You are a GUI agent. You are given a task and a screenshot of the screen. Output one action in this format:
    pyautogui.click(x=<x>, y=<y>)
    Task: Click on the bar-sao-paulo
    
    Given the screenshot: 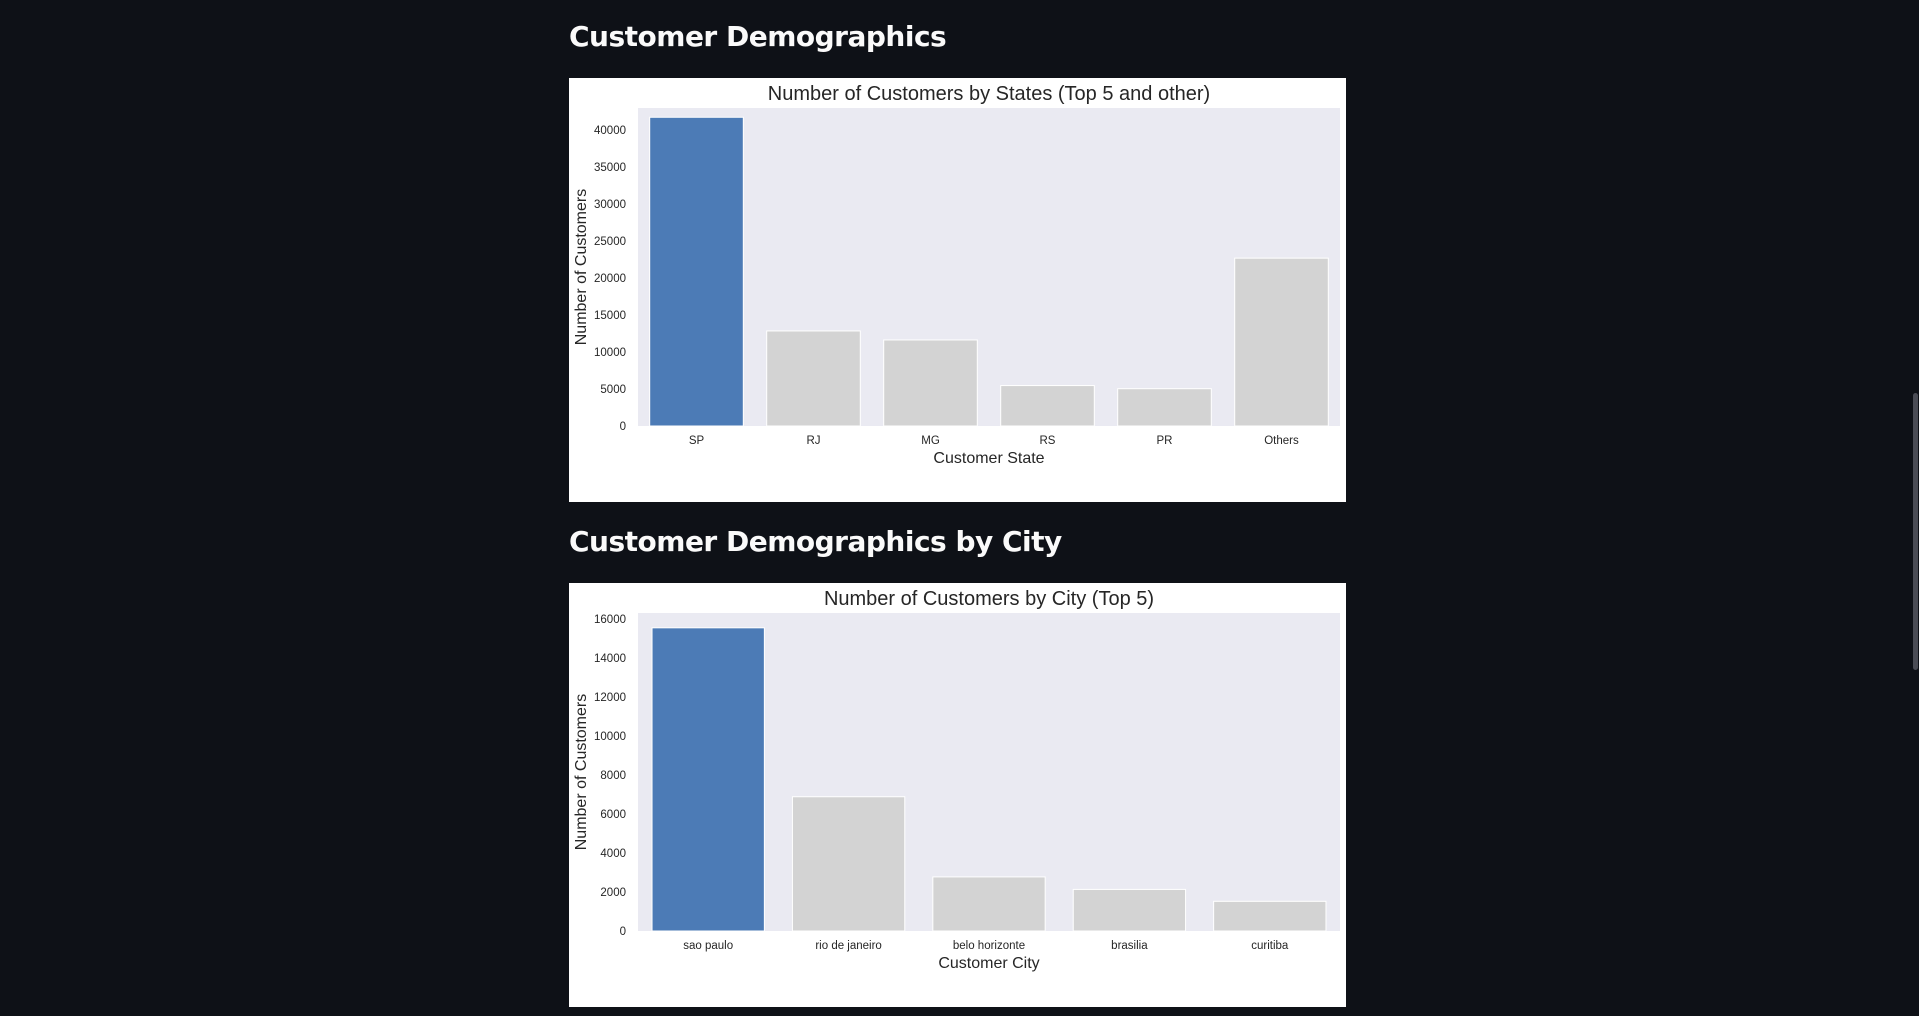 What is the action you would take?
    pyautogui.click(x=708, y=779)
    